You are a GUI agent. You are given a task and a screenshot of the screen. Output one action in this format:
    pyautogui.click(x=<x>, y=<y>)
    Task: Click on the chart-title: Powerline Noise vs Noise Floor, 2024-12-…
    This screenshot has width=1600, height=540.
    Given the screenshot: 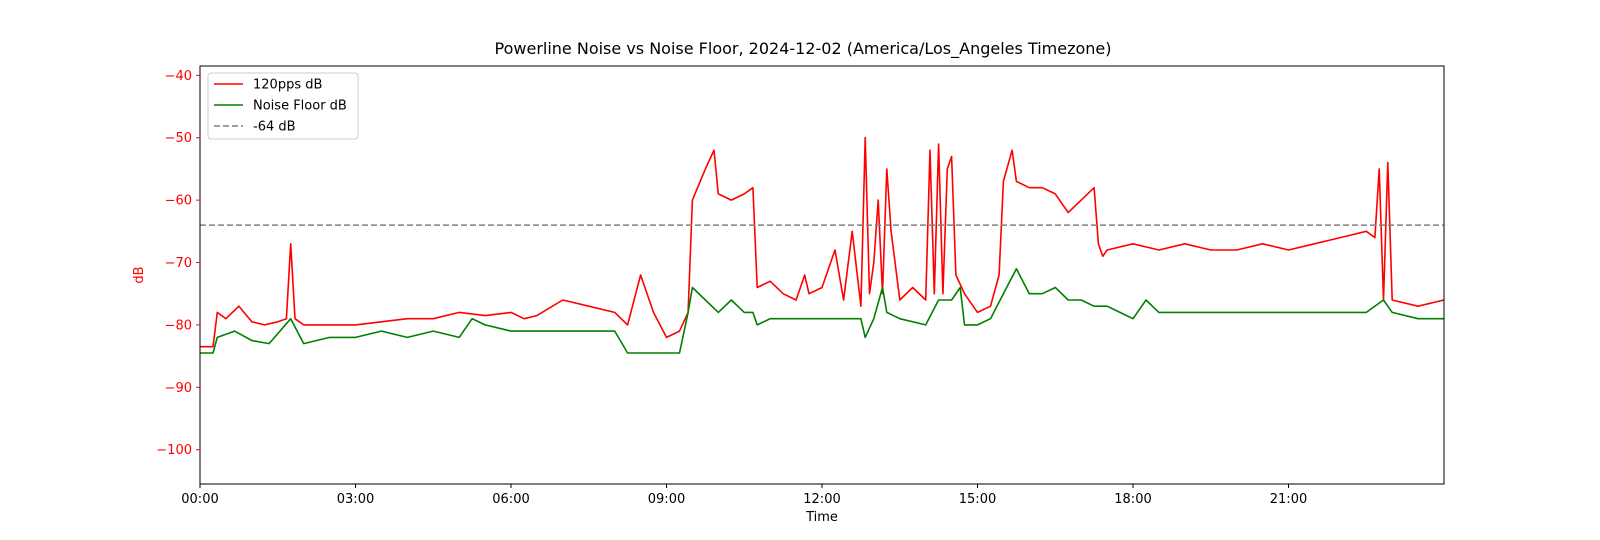 What is the action you would take?
    pyautogui.click(x=803, y=49)
    